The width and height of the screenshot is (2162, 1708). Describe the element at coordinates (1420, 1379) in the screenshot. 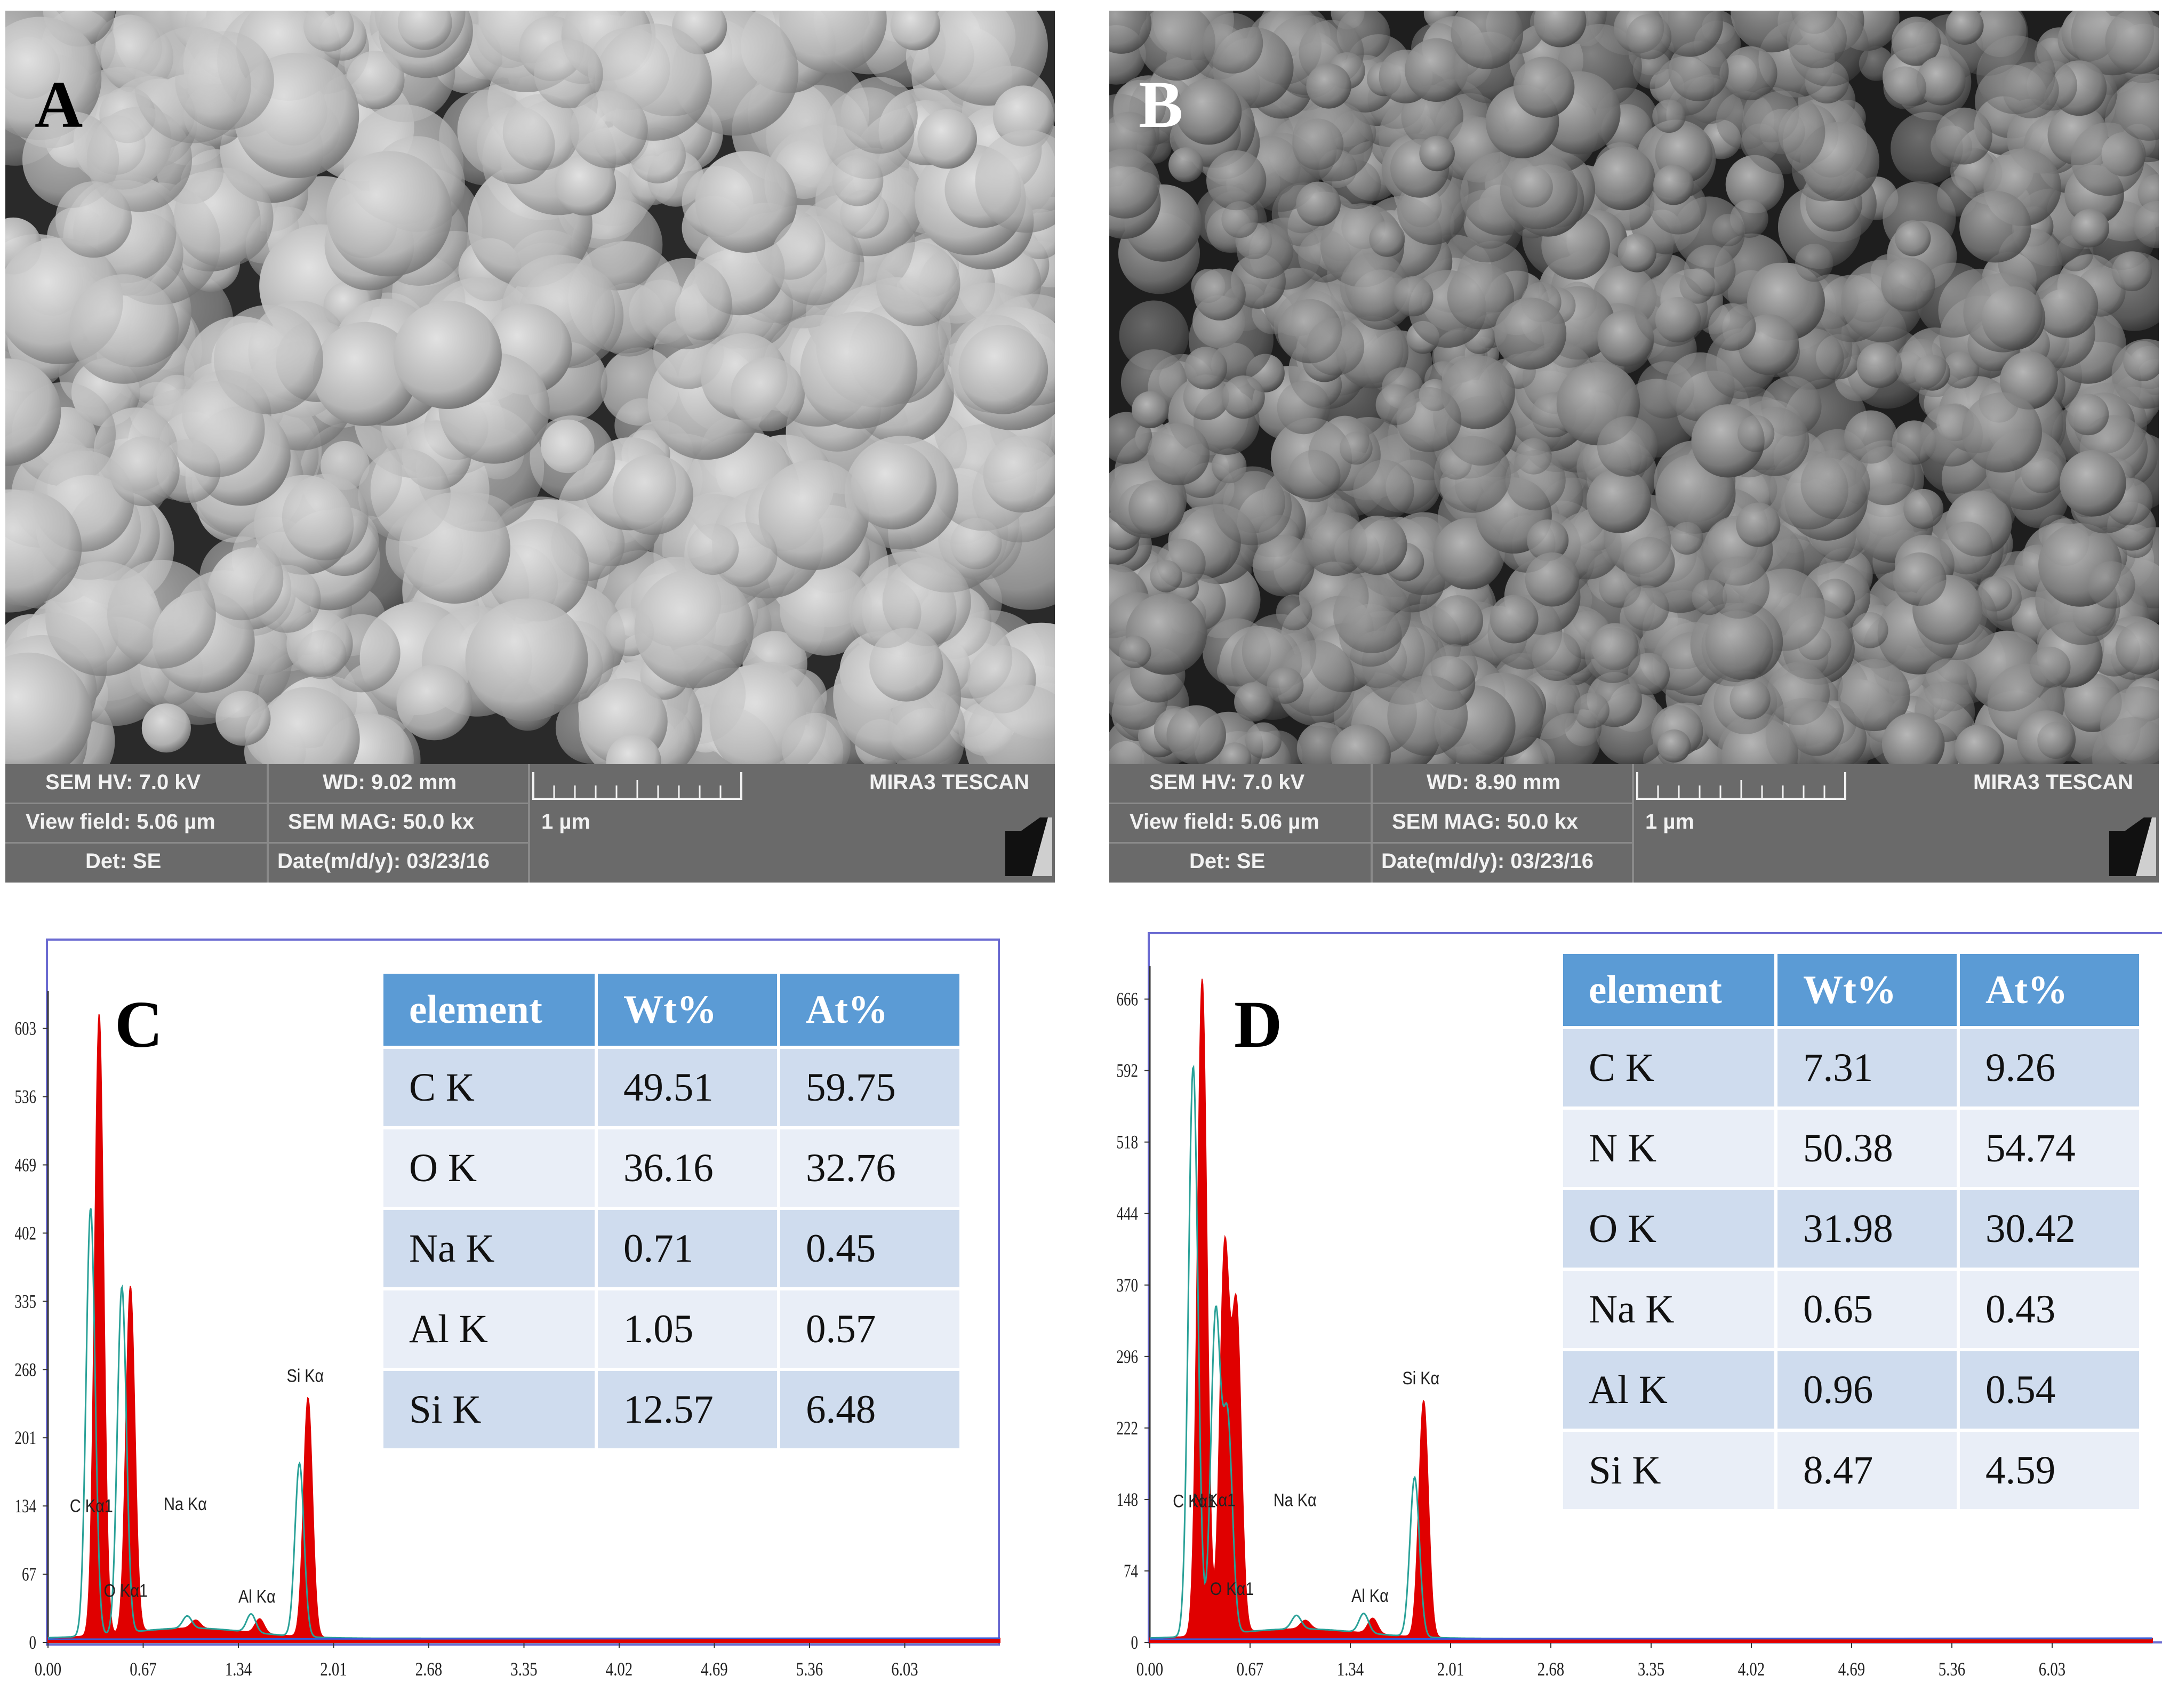

I see `peak-label: Si Kα` at that location.